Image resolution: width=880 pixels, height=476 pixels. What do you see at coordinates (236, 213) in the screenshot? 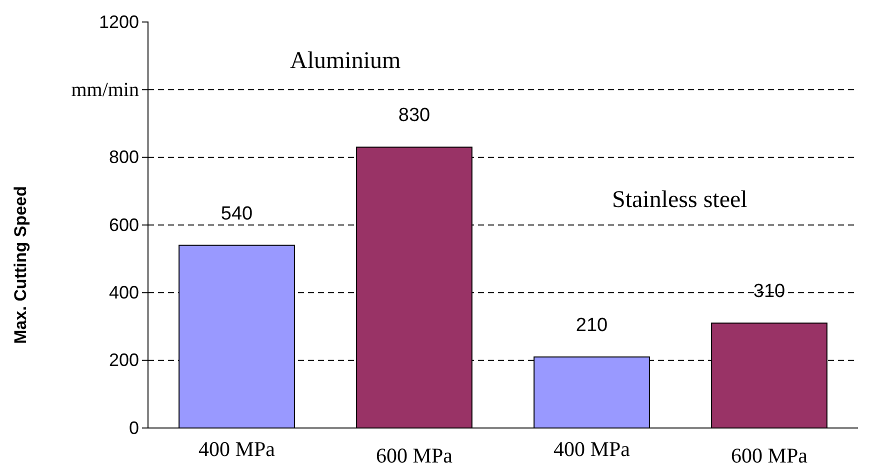
I see `data-label: 540` at bounding box center [236, 213].